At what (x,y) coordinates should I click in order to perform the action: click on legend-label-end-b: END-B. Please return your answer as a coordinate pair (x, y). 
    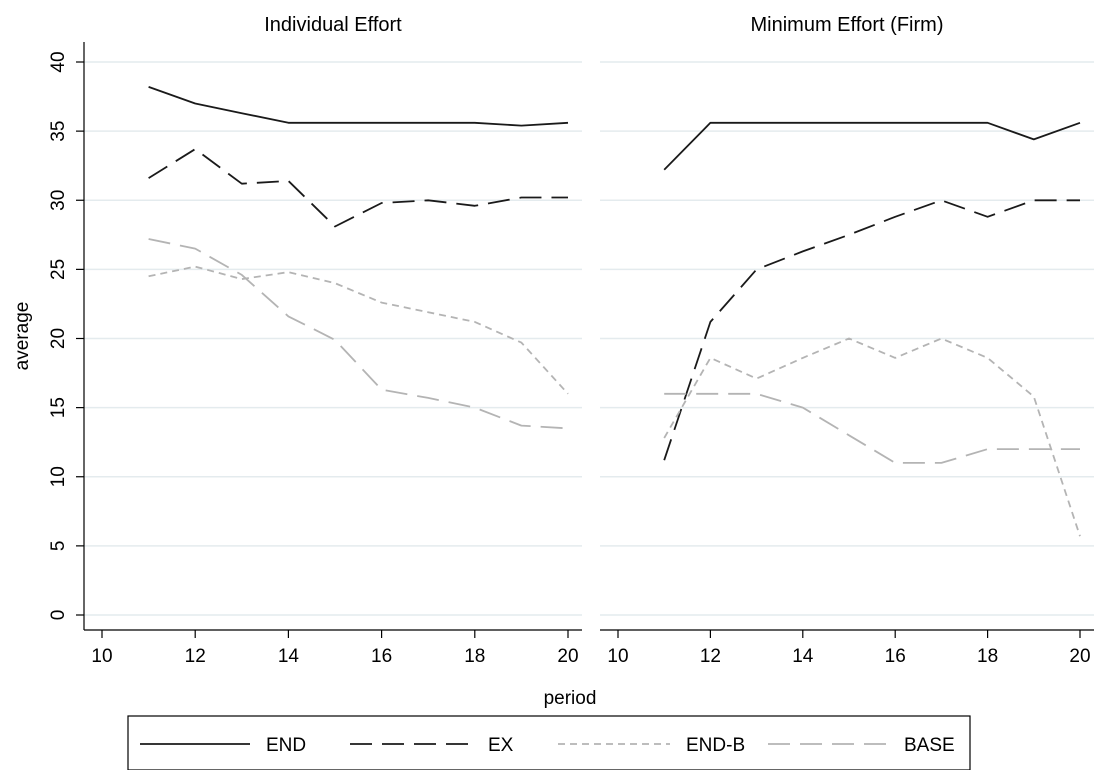
    Looking at the image, I should click on (715, 745).